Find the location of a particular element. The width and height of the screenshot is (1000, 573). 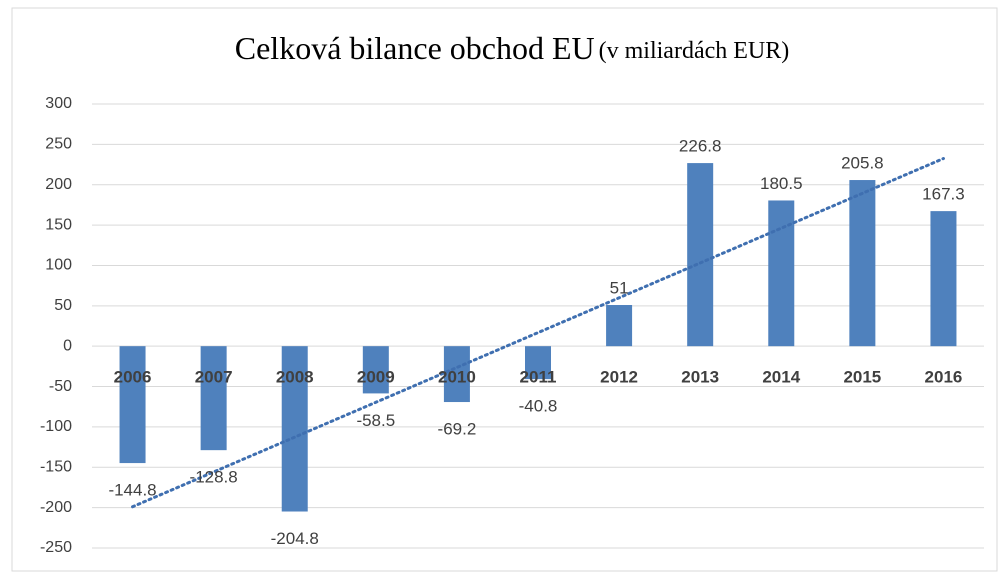

x-tick-label: 2012 is located at coordinates (619, 377).